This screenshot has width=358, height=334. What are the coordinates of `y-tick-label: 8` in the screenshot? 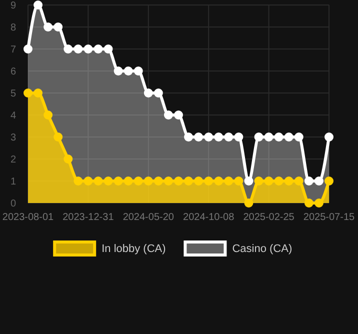 It's located at (13, 28).